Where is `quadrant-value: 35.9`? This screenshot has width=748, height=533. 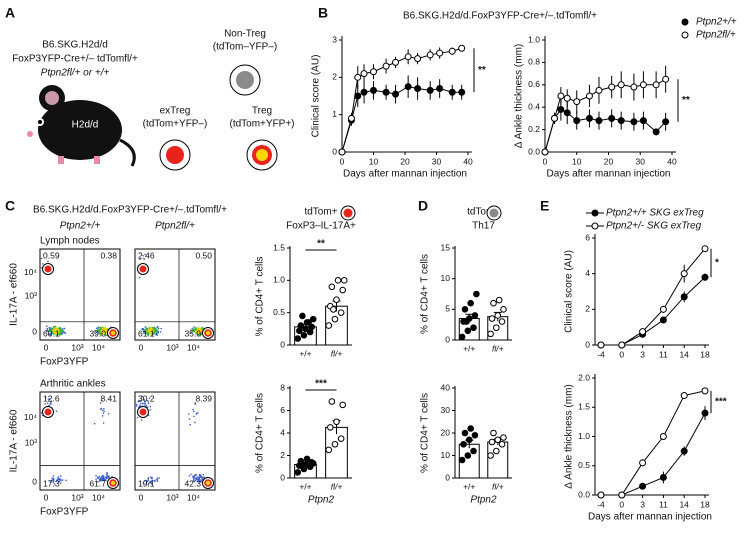 quadrant-value: 35.9 is located at coordinates (192, 333).